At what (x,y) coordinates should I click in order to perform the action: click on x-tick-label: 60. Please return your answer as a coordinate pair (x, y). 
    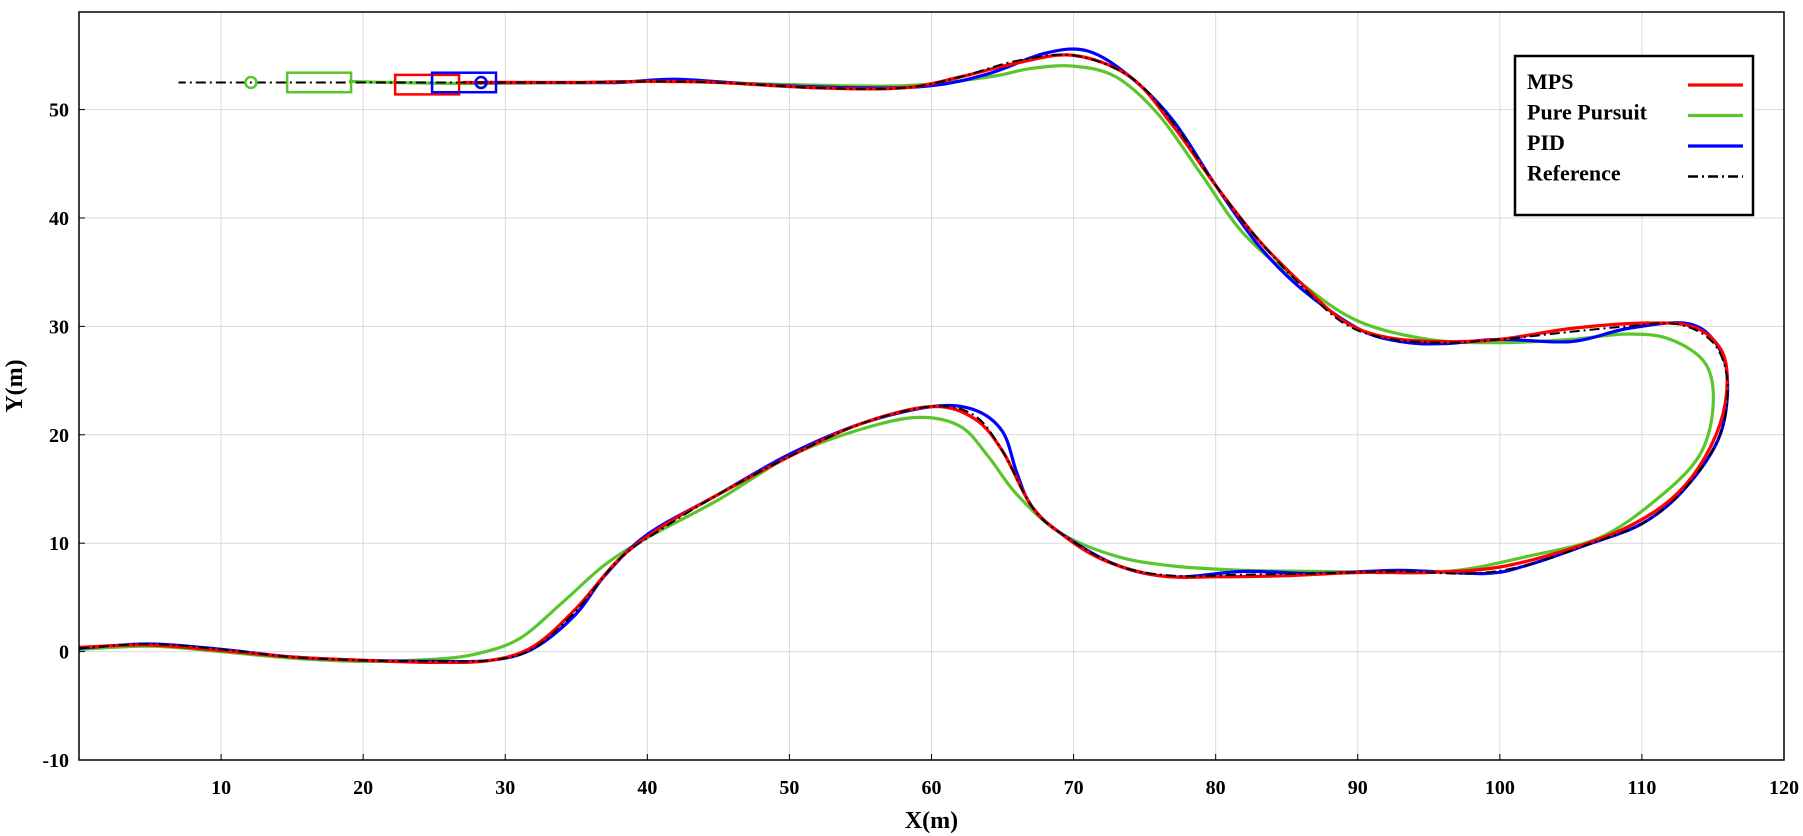
    Looking at the image, I should click on (932, 788).